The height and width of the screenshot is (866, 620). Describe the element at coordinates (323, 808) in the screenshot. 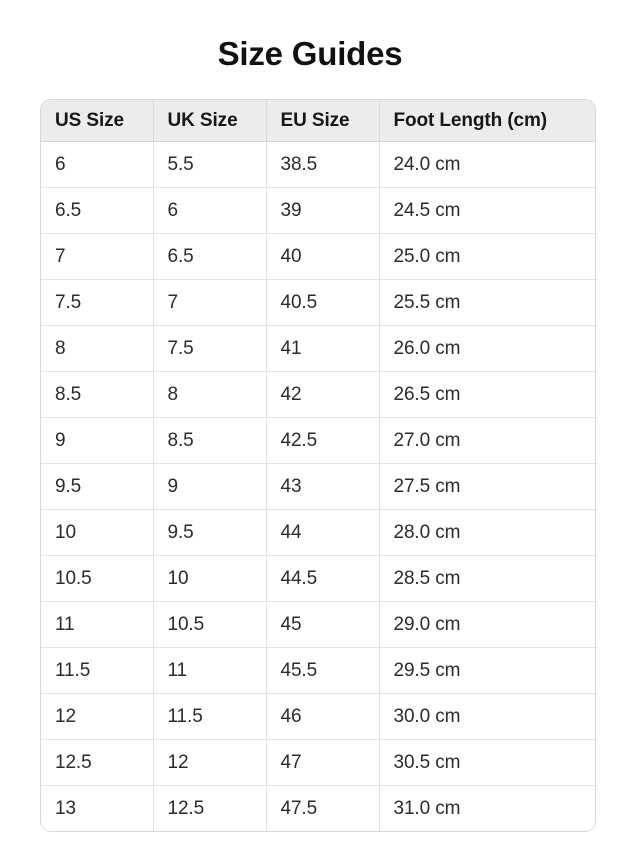

I see `cell-eu-size: 47.5` at that location.